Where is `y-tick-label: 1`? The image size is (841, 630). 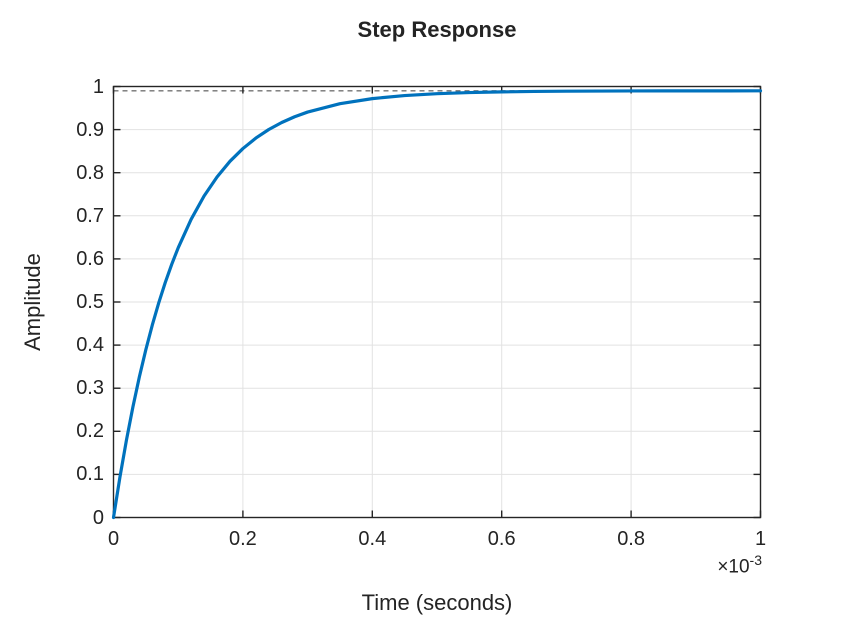 y-tick-label: 1 is located at coordinates (98, 86).